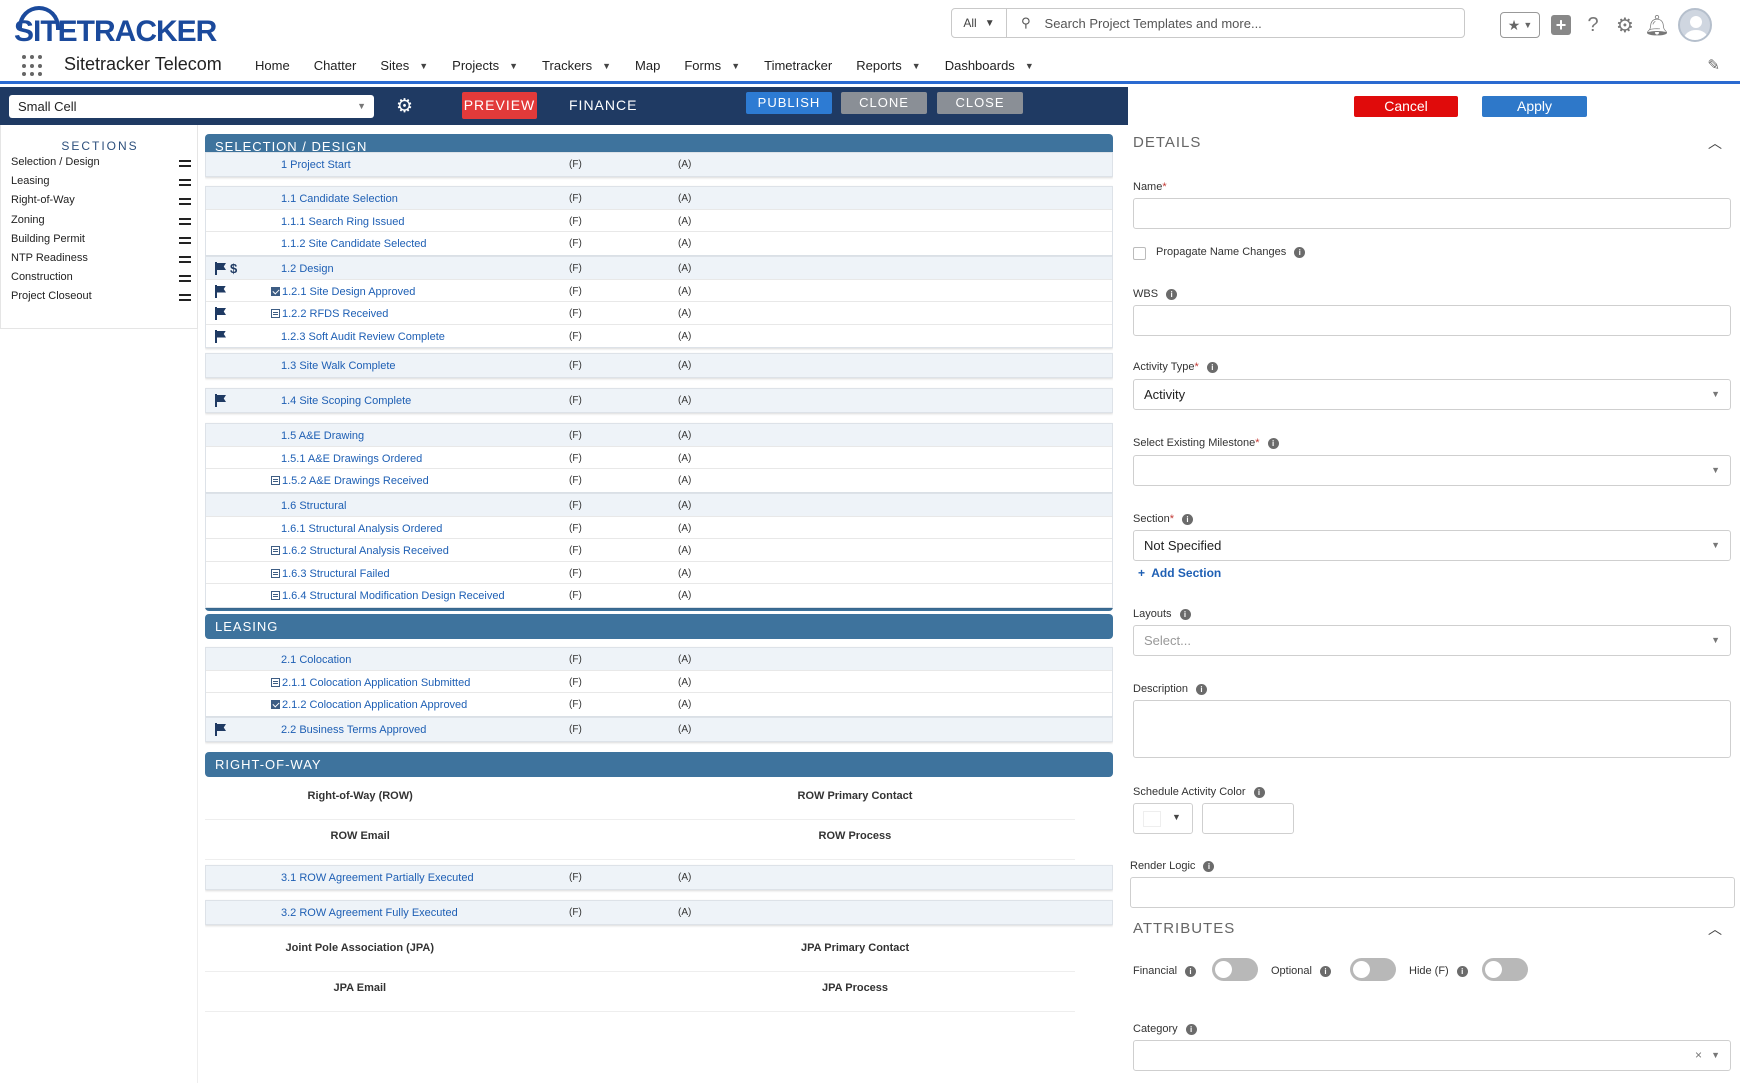 The image size is (1740, 1083). I want to click on section-header: LEASING, so click(659, 626).